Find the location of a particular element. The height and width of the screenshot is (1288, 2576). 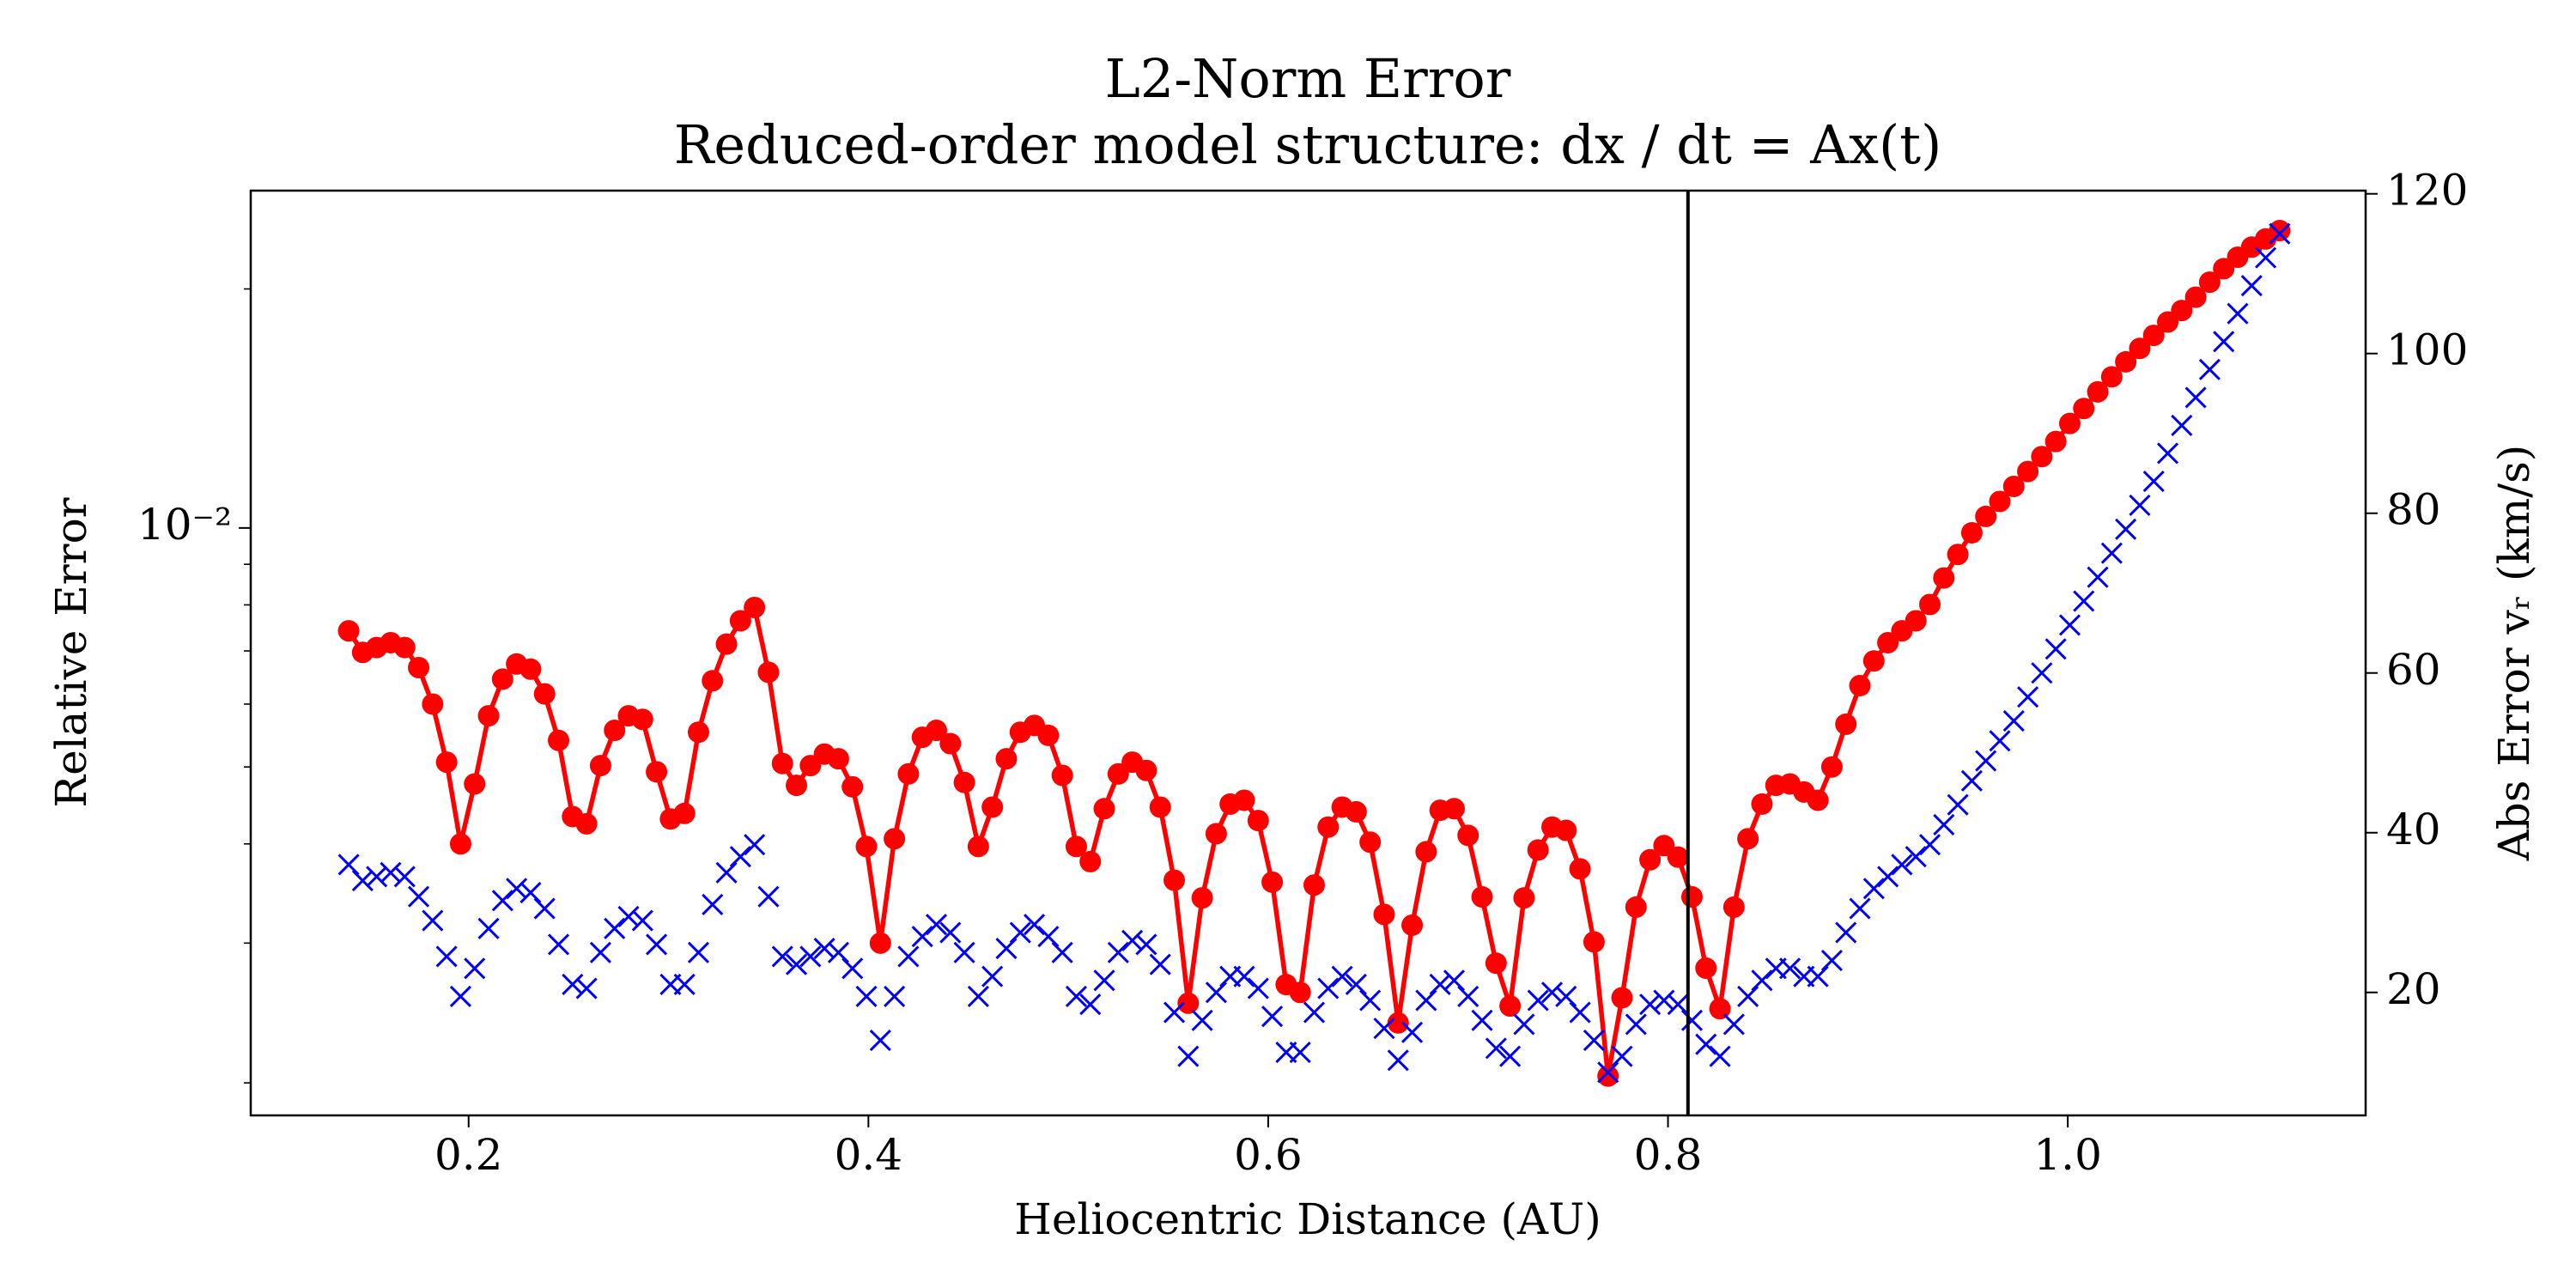

y-axis-label: Relative Error is located at coordinates (71, 652).